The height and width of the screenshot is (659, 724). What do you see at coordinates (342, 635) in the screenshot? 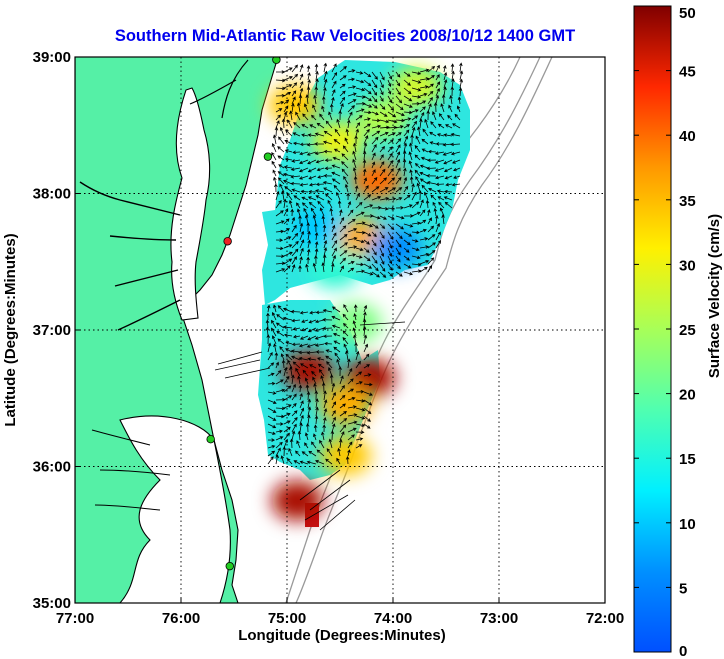
I see `x-axis-label: Longitude (Degrees:Minutes)` at bounding box center [342, 635].